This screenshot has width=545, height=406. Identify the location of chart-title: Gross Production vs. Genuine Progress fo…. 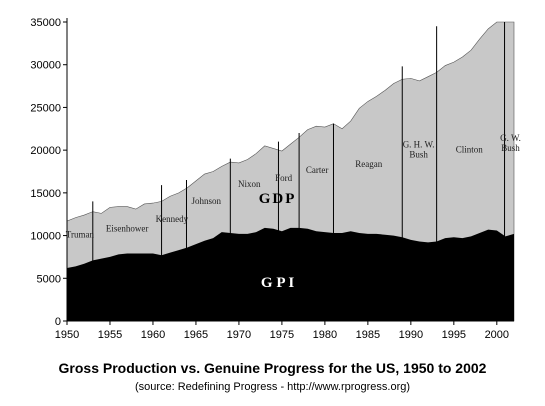
(272, 368).